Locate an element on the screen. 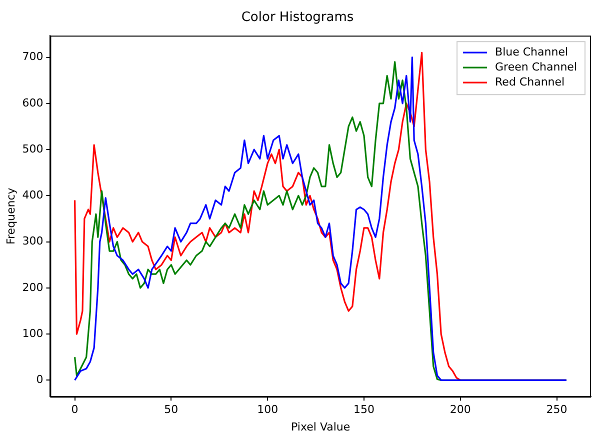 The width and height of the screenshot is (592, 435). x-tick-label: 150 is located at coordinates (363, 409).